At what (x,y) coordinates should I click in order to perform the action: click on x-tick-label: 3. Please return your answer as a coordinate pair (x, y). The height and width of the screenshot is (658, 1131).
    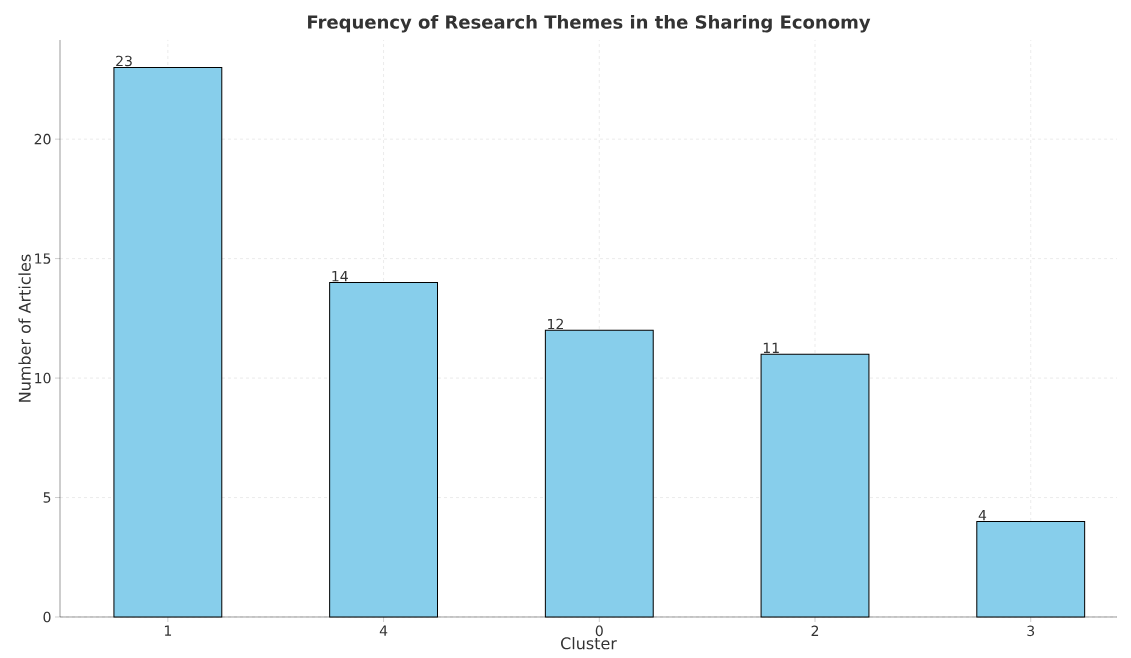
    Looking at the image, I should click on (1031, 631).